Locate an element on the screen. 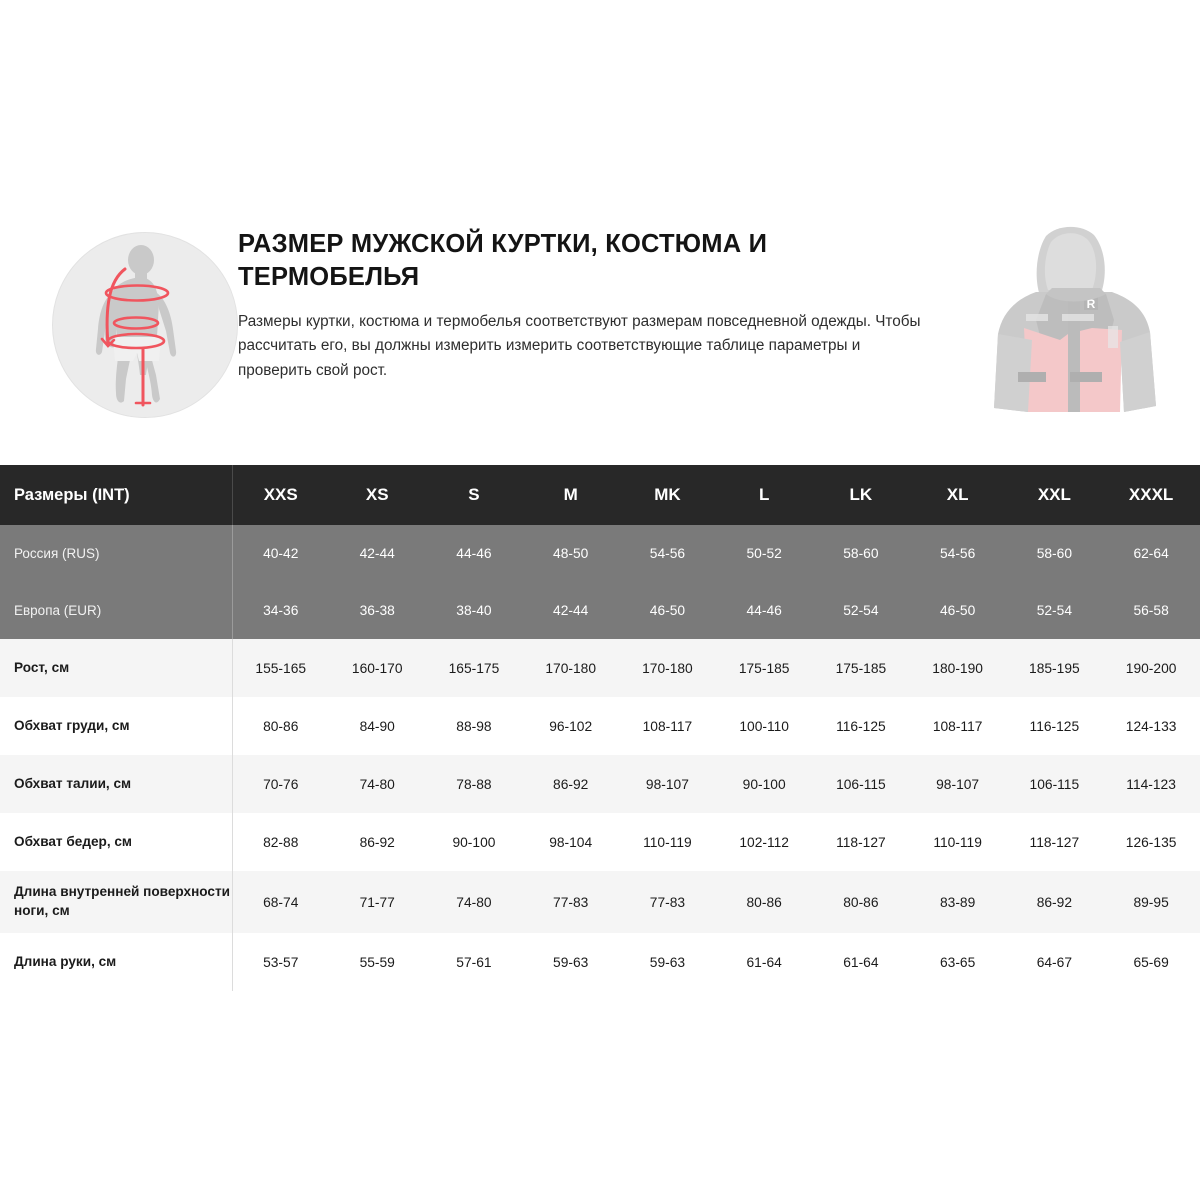 The width and height of the screenshot is (1200, 1200). cell: 68-74 is located at coordinates (281, 902).